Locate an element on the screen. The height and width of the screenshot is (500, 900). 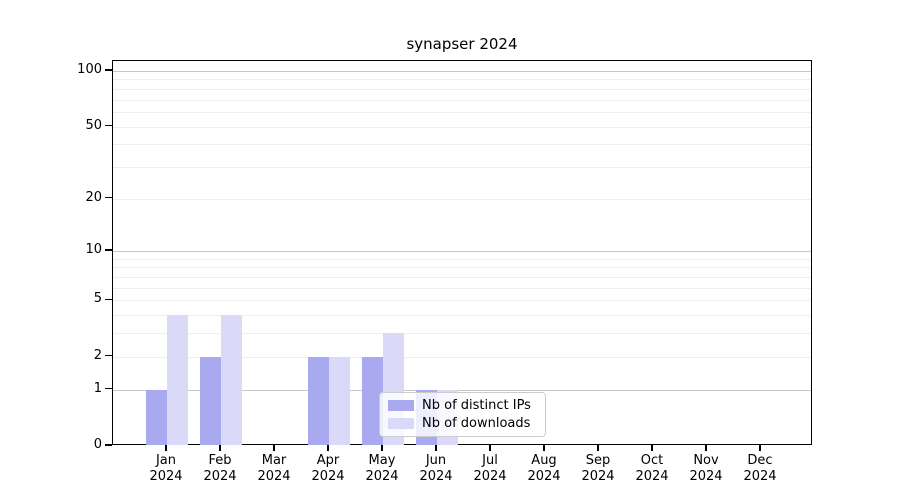
bar-distinct-ips-jan is located at coordinates (156, 417).